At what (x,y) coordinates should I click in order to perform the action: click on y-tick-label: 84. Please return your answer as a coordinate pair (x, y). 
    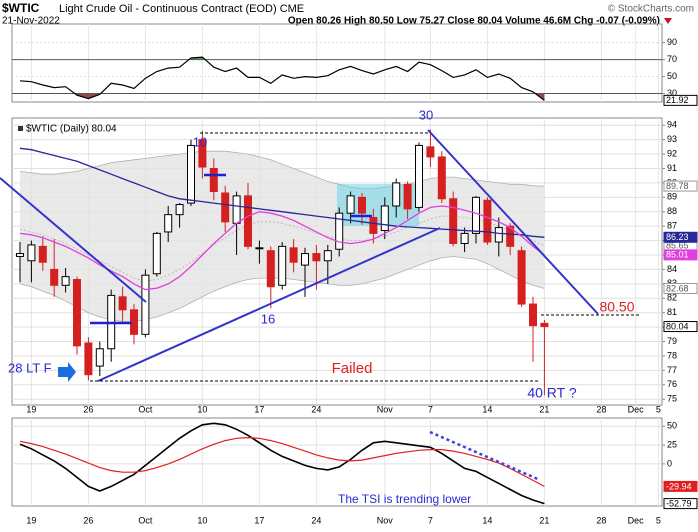
    Looking at the image, I should click on (672, 269).